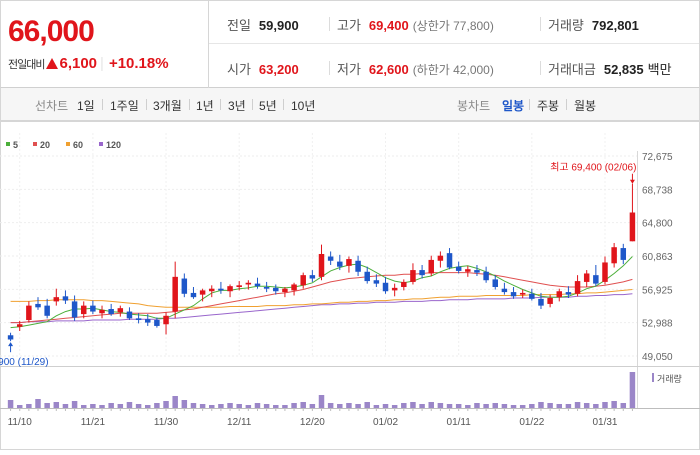 This screenshot has height=455, width=700. What do you see at coordinates (657, 257) in the screenshot?
I see `y-tick-label: 60,863` at bounding box center [657, 257].